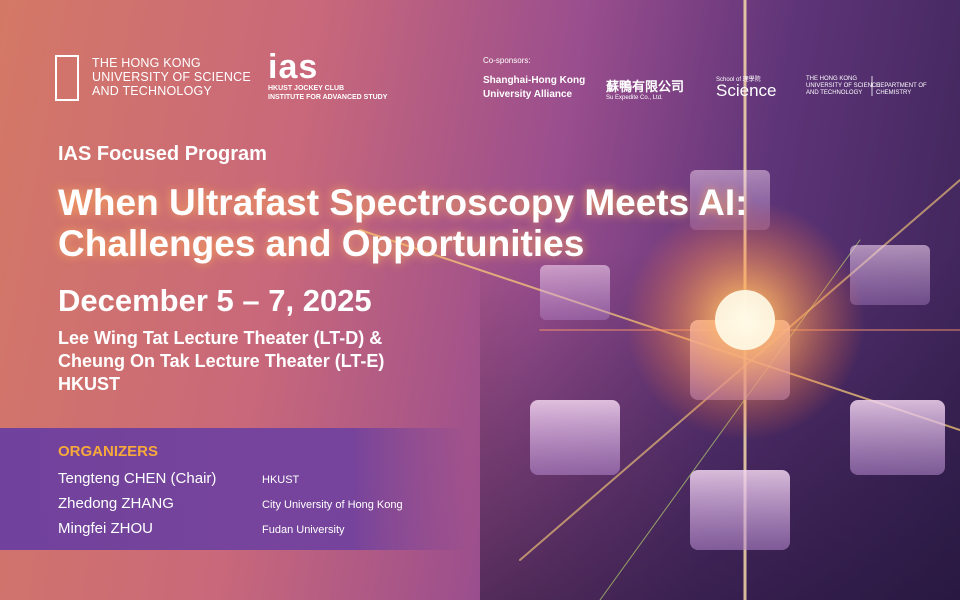 The width and height of the screenshot is (960, 600). Describe the element at coordinates (281, 480) in the screenshot. I see `organizer-affiliation: HKUST` at that location.